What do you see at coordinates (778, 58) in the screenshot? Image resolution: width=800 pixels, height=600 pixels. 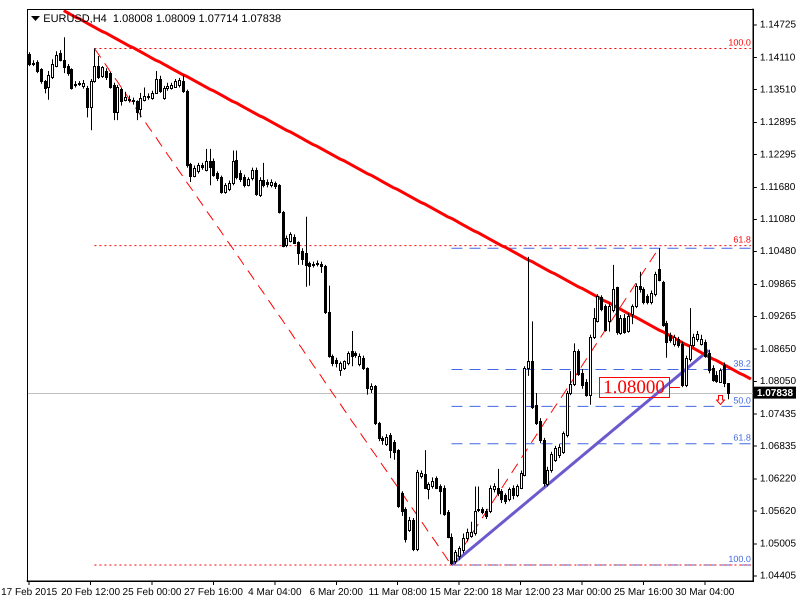 I see `y-tick-label: 1.14110` at bounding box center [778, 58].